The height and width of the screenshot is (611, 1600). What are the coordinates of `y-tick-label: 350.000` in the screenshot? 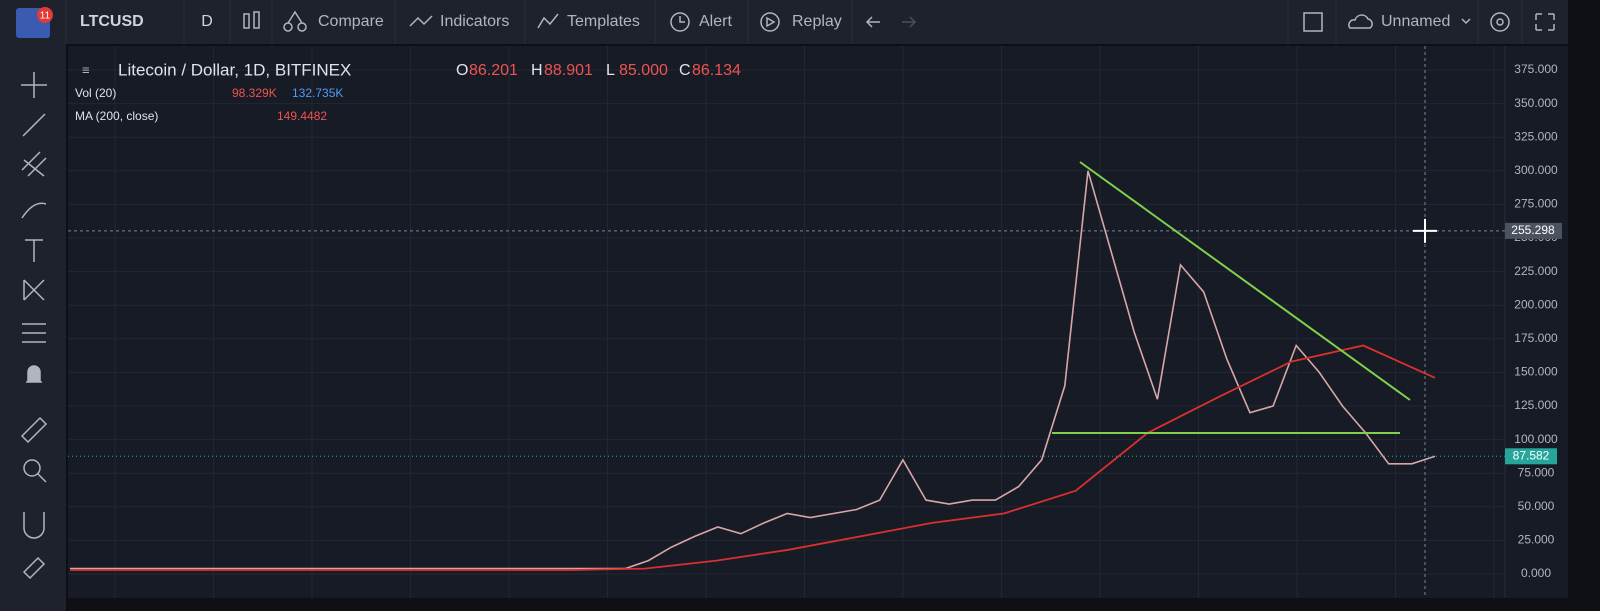 It's located at (1536, 103).